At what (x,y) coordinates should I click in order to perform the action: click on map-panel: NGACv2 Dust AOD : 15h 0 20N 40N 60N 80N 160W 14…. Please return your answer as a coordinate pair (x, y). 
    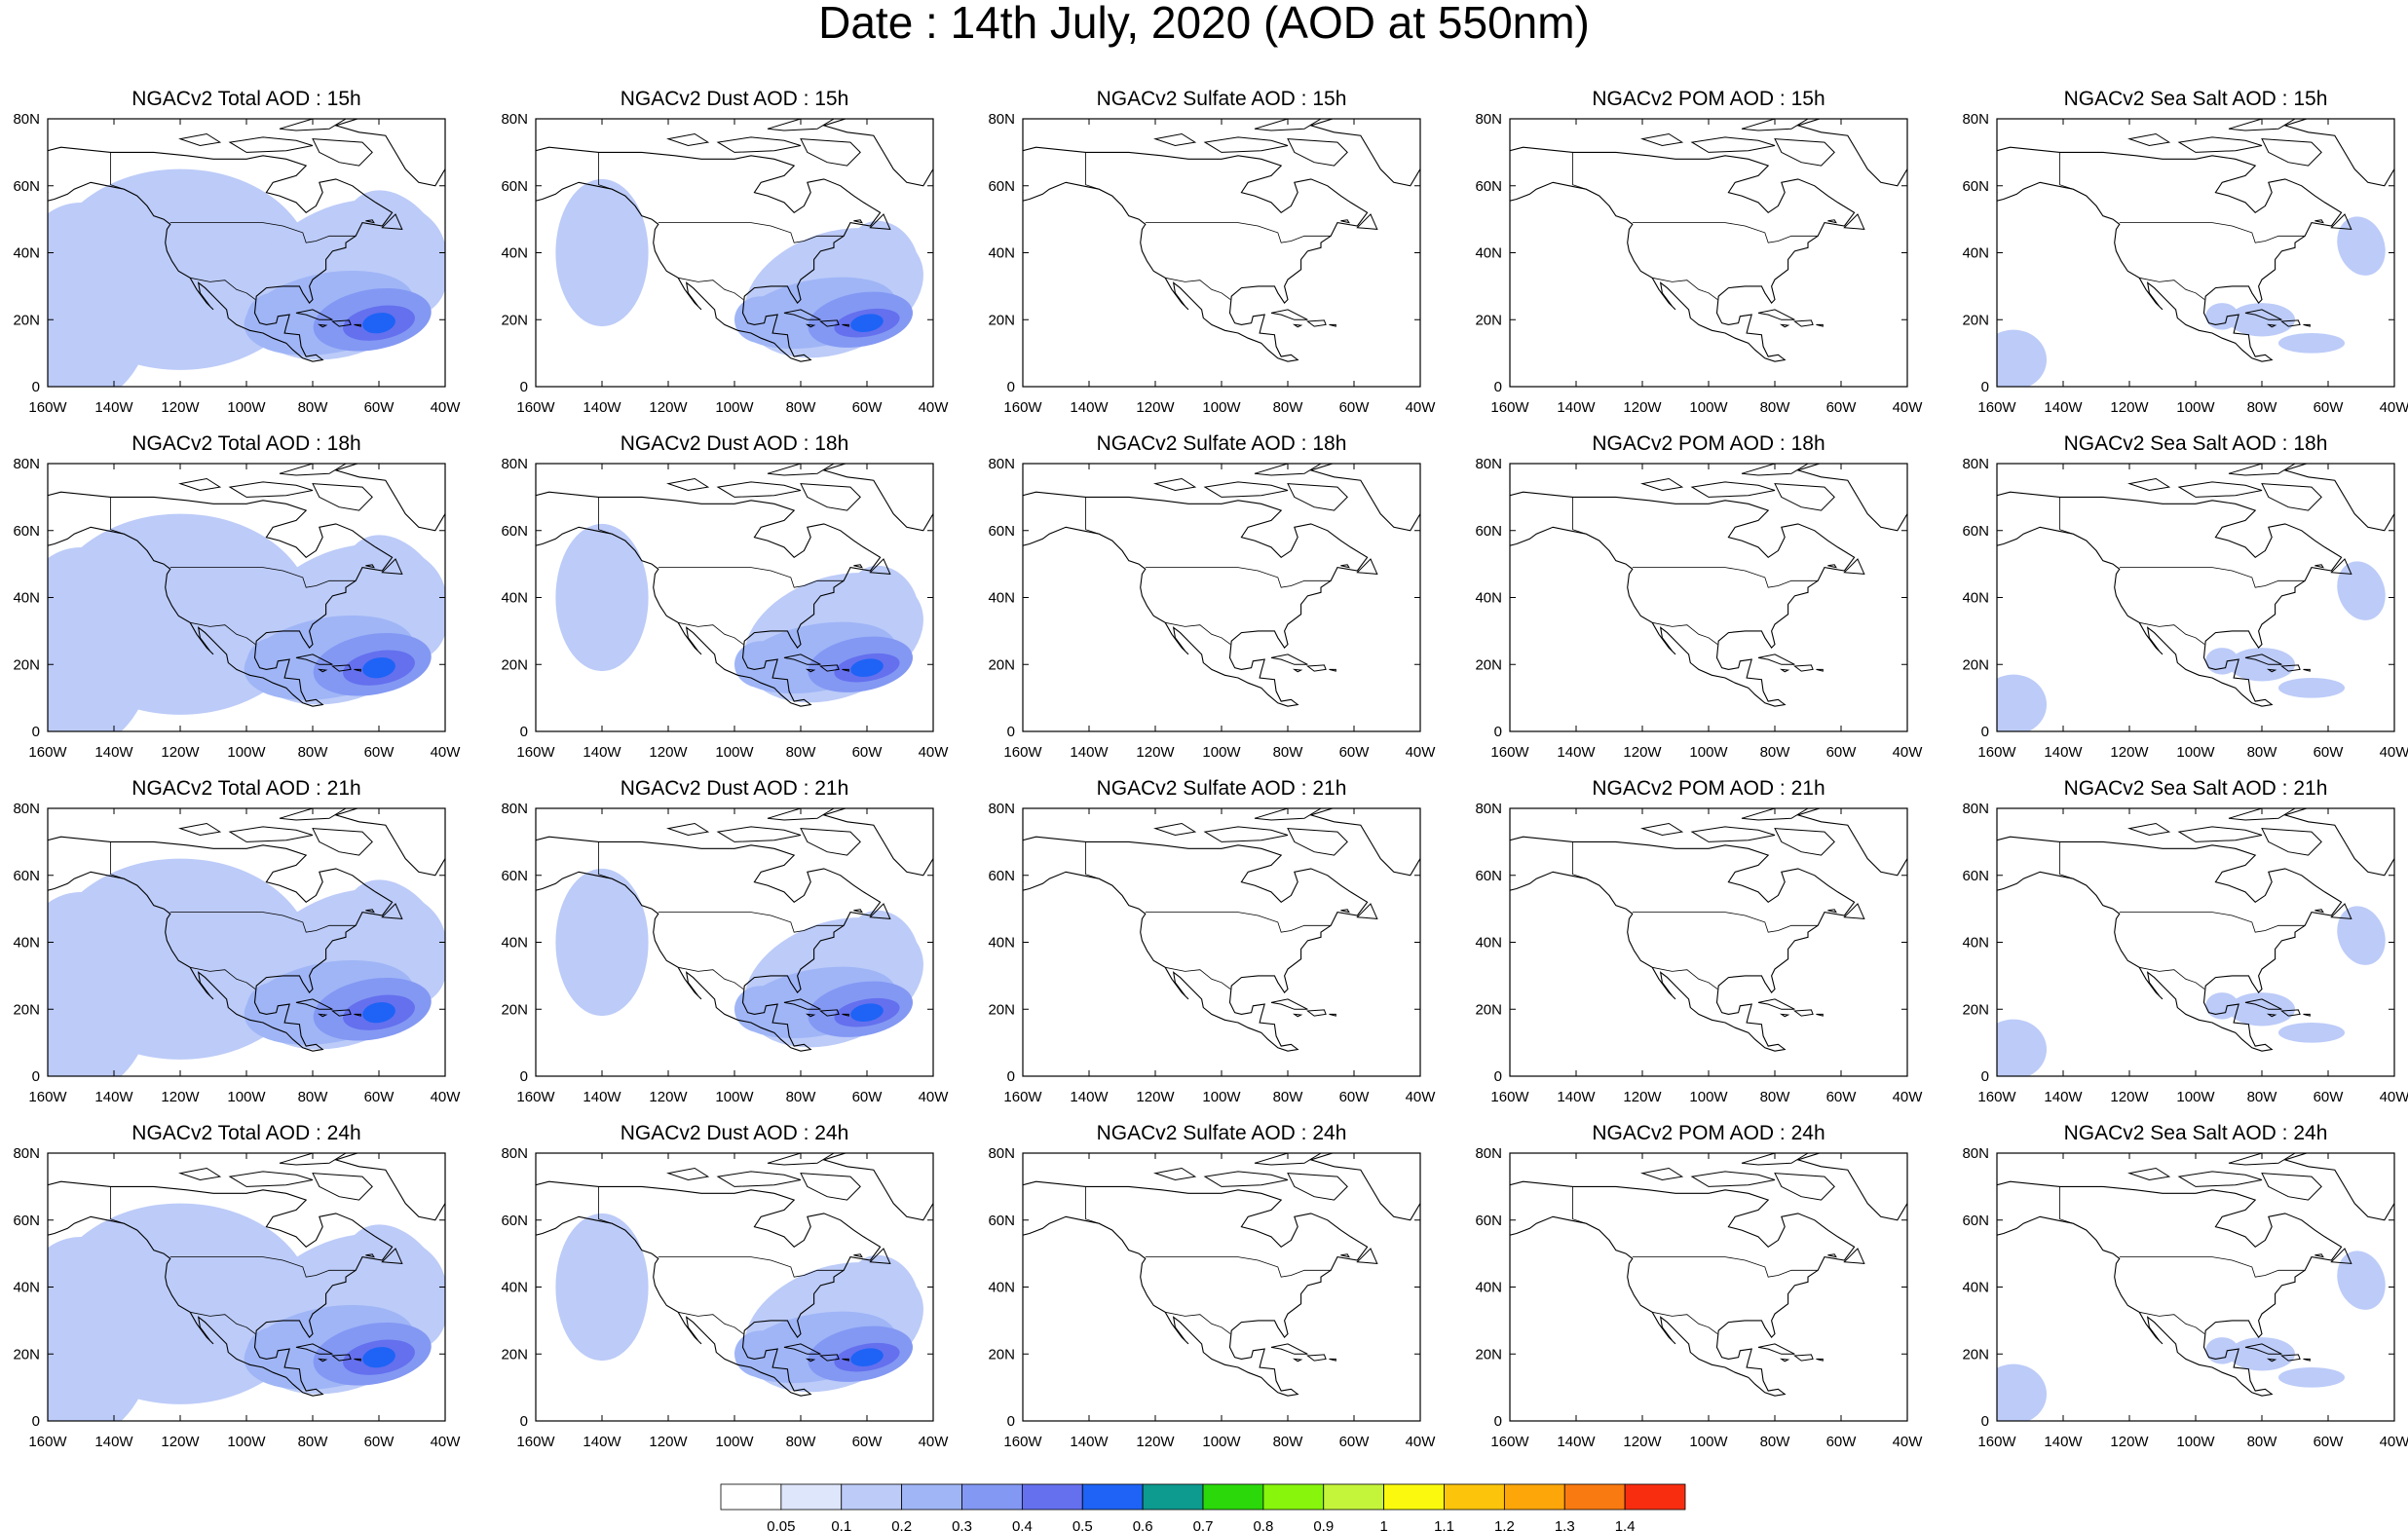
    Looking at the image, I should click on (725, 252).